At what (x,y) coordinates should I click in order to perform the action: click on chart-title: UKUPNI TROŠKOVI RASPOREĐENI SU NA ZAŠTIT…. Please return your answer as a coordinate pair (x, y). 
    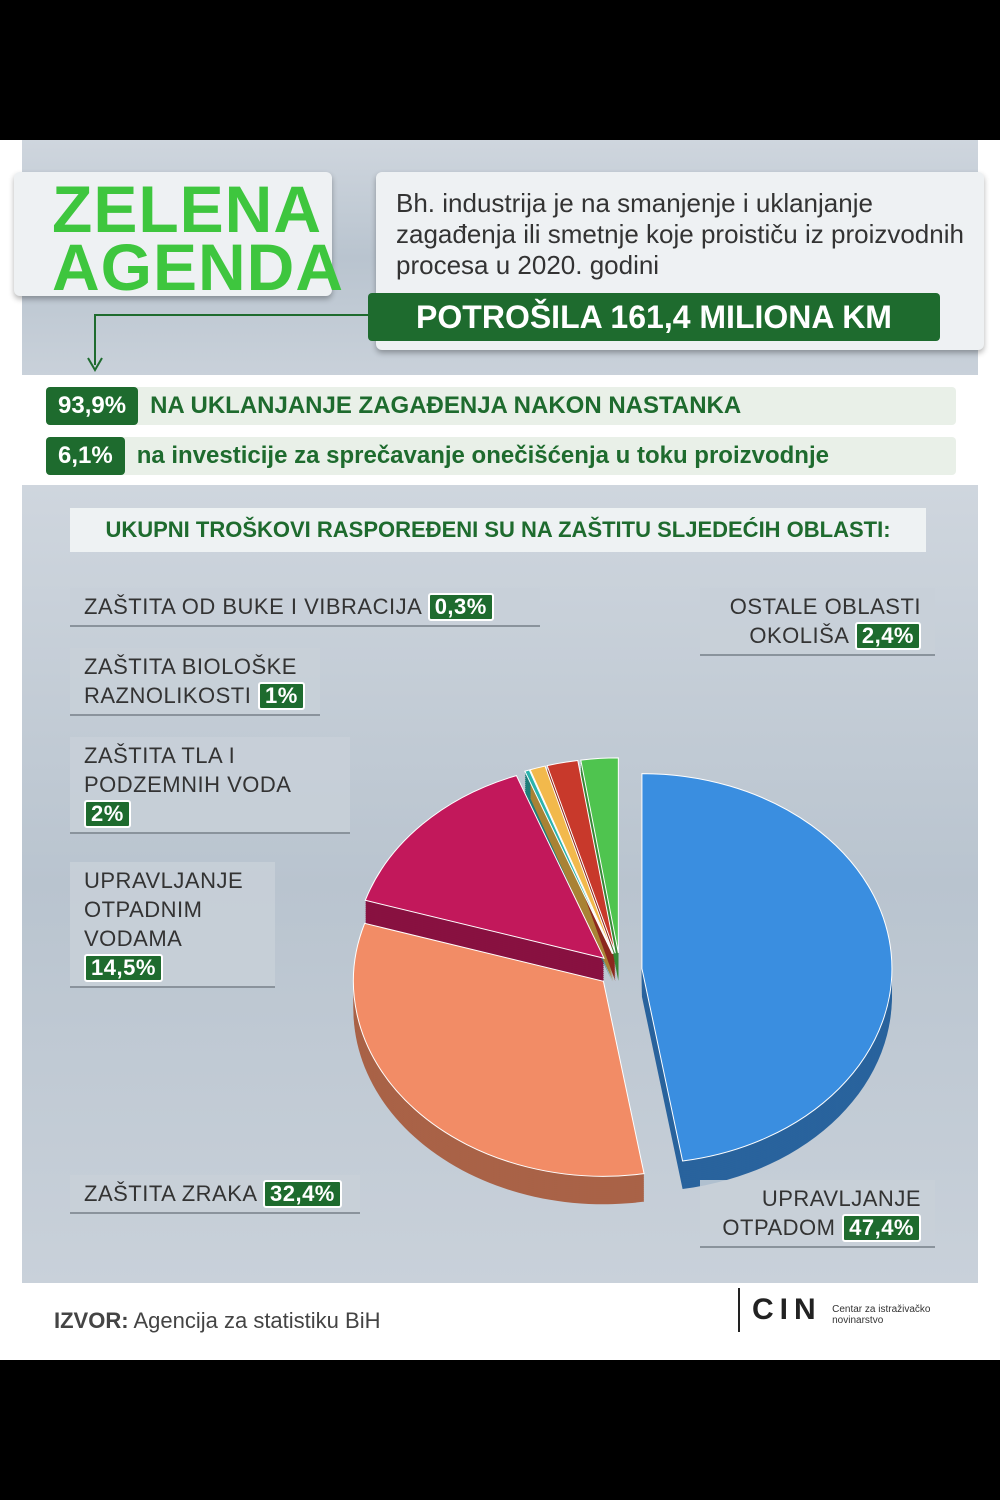
    Looking at the image, I should click on (498, 530).